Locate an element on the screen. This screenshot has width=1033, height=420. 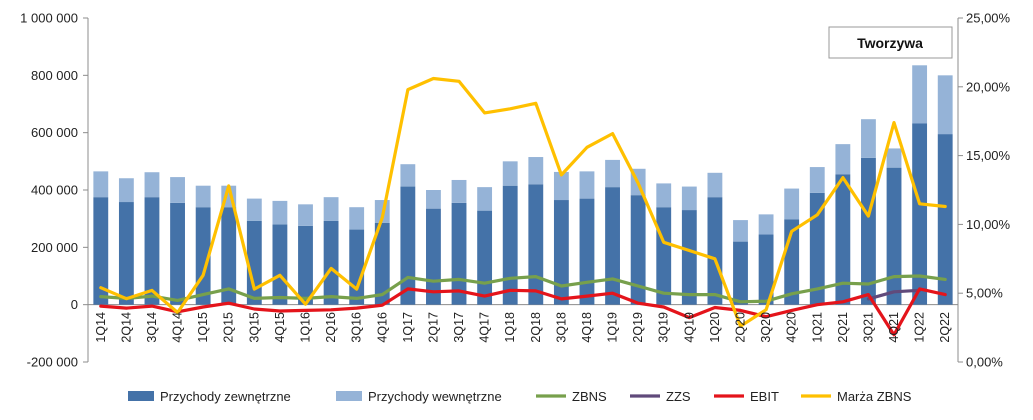
legend-label: Przychody wewnętrzne is located at coordinates (435, 396).